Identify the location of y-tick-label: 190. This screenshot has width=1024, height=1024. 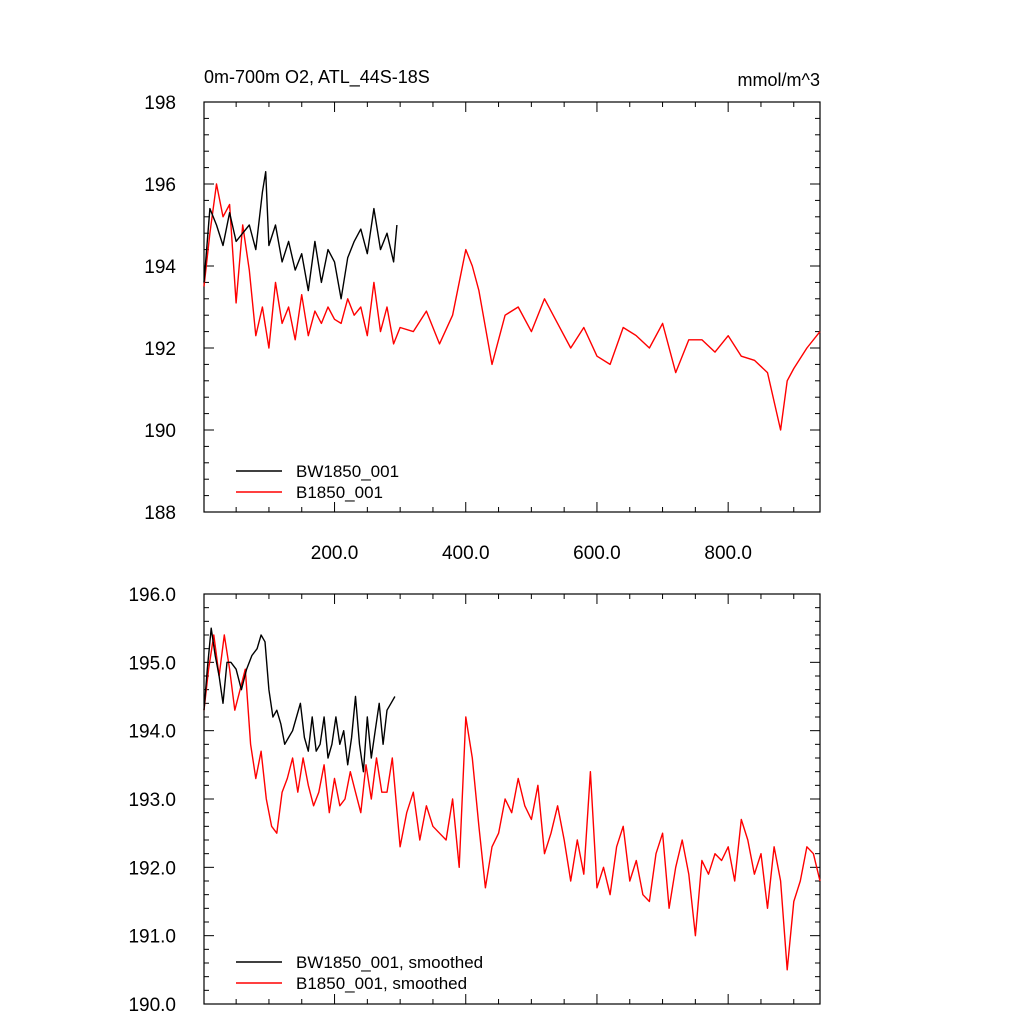
(160, 431).